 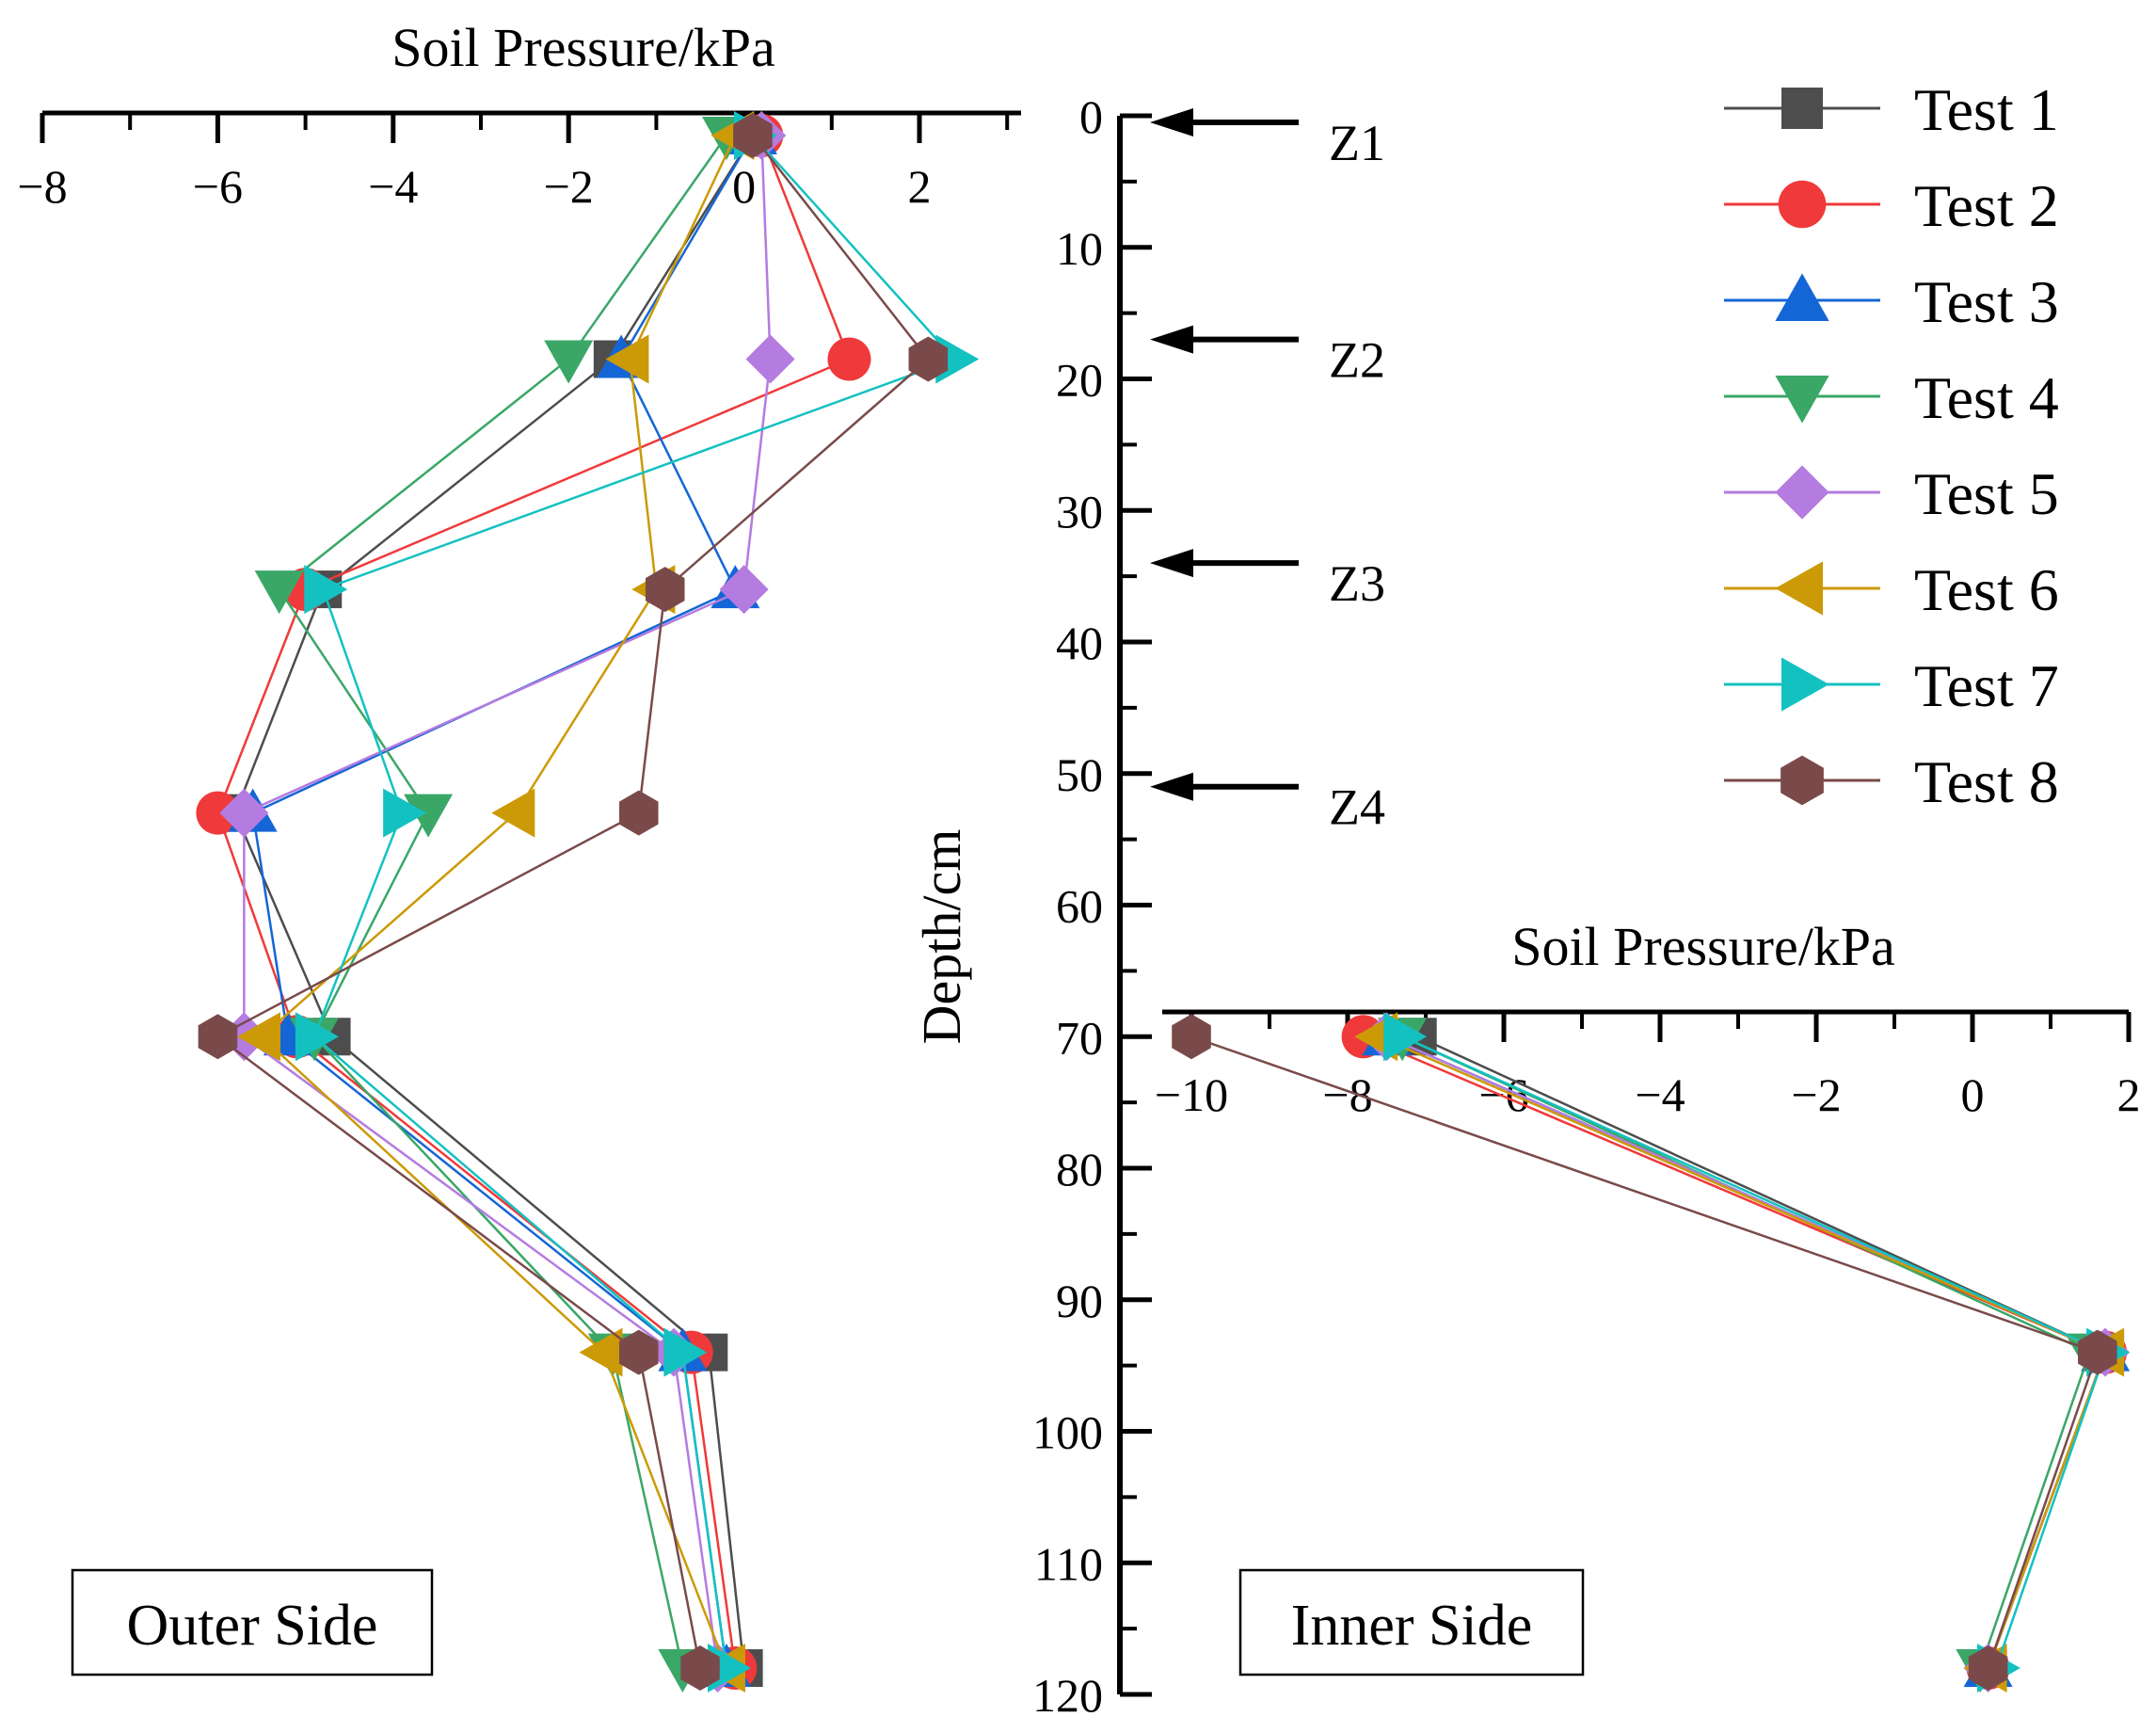 What do you see at coordinates (920, 186) in the screenshot?
I see `outer-x-tick-label: 2` at bounding box center [920, 186].